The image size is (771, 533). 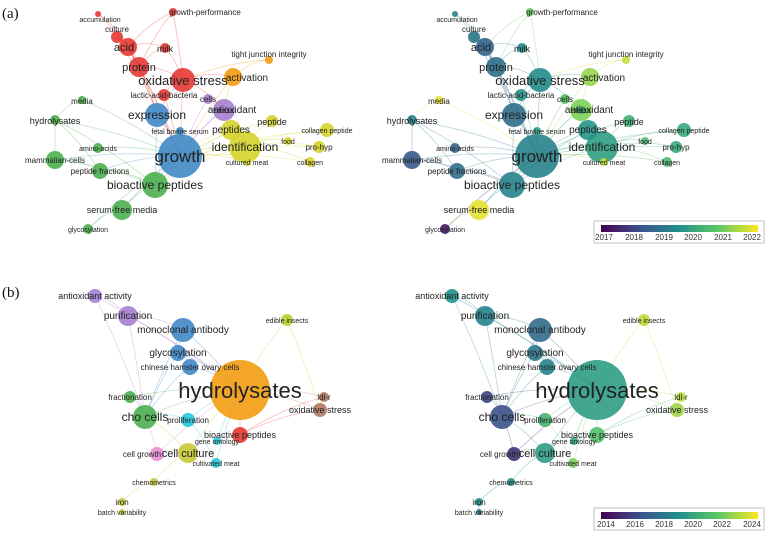 I want to click on network-a-cluster-node-label: lactic-acid-bacteria, so click(x=164, y=95).